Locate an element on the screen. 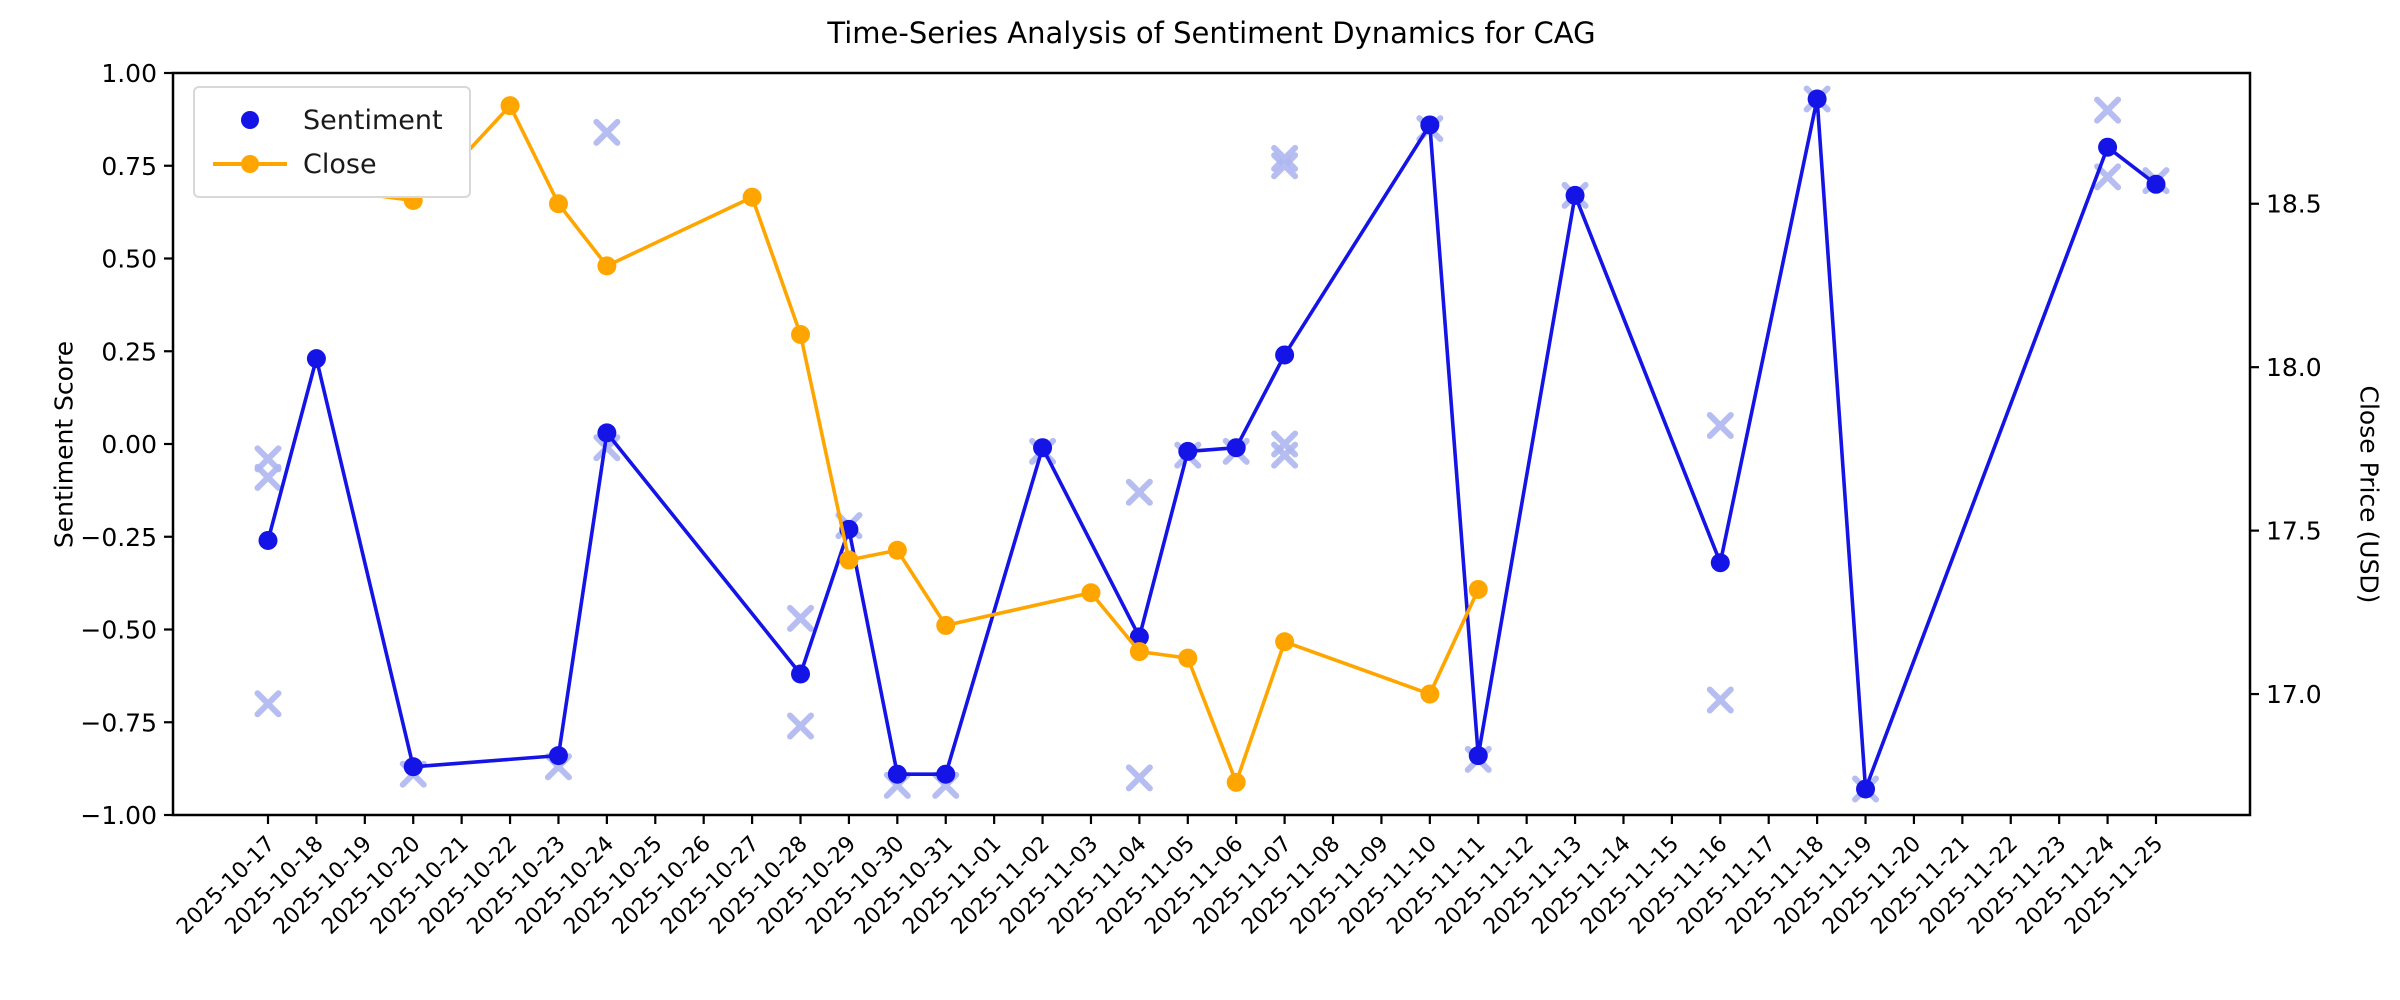  close-line-dot-icon is located at coordinates (250, 164).